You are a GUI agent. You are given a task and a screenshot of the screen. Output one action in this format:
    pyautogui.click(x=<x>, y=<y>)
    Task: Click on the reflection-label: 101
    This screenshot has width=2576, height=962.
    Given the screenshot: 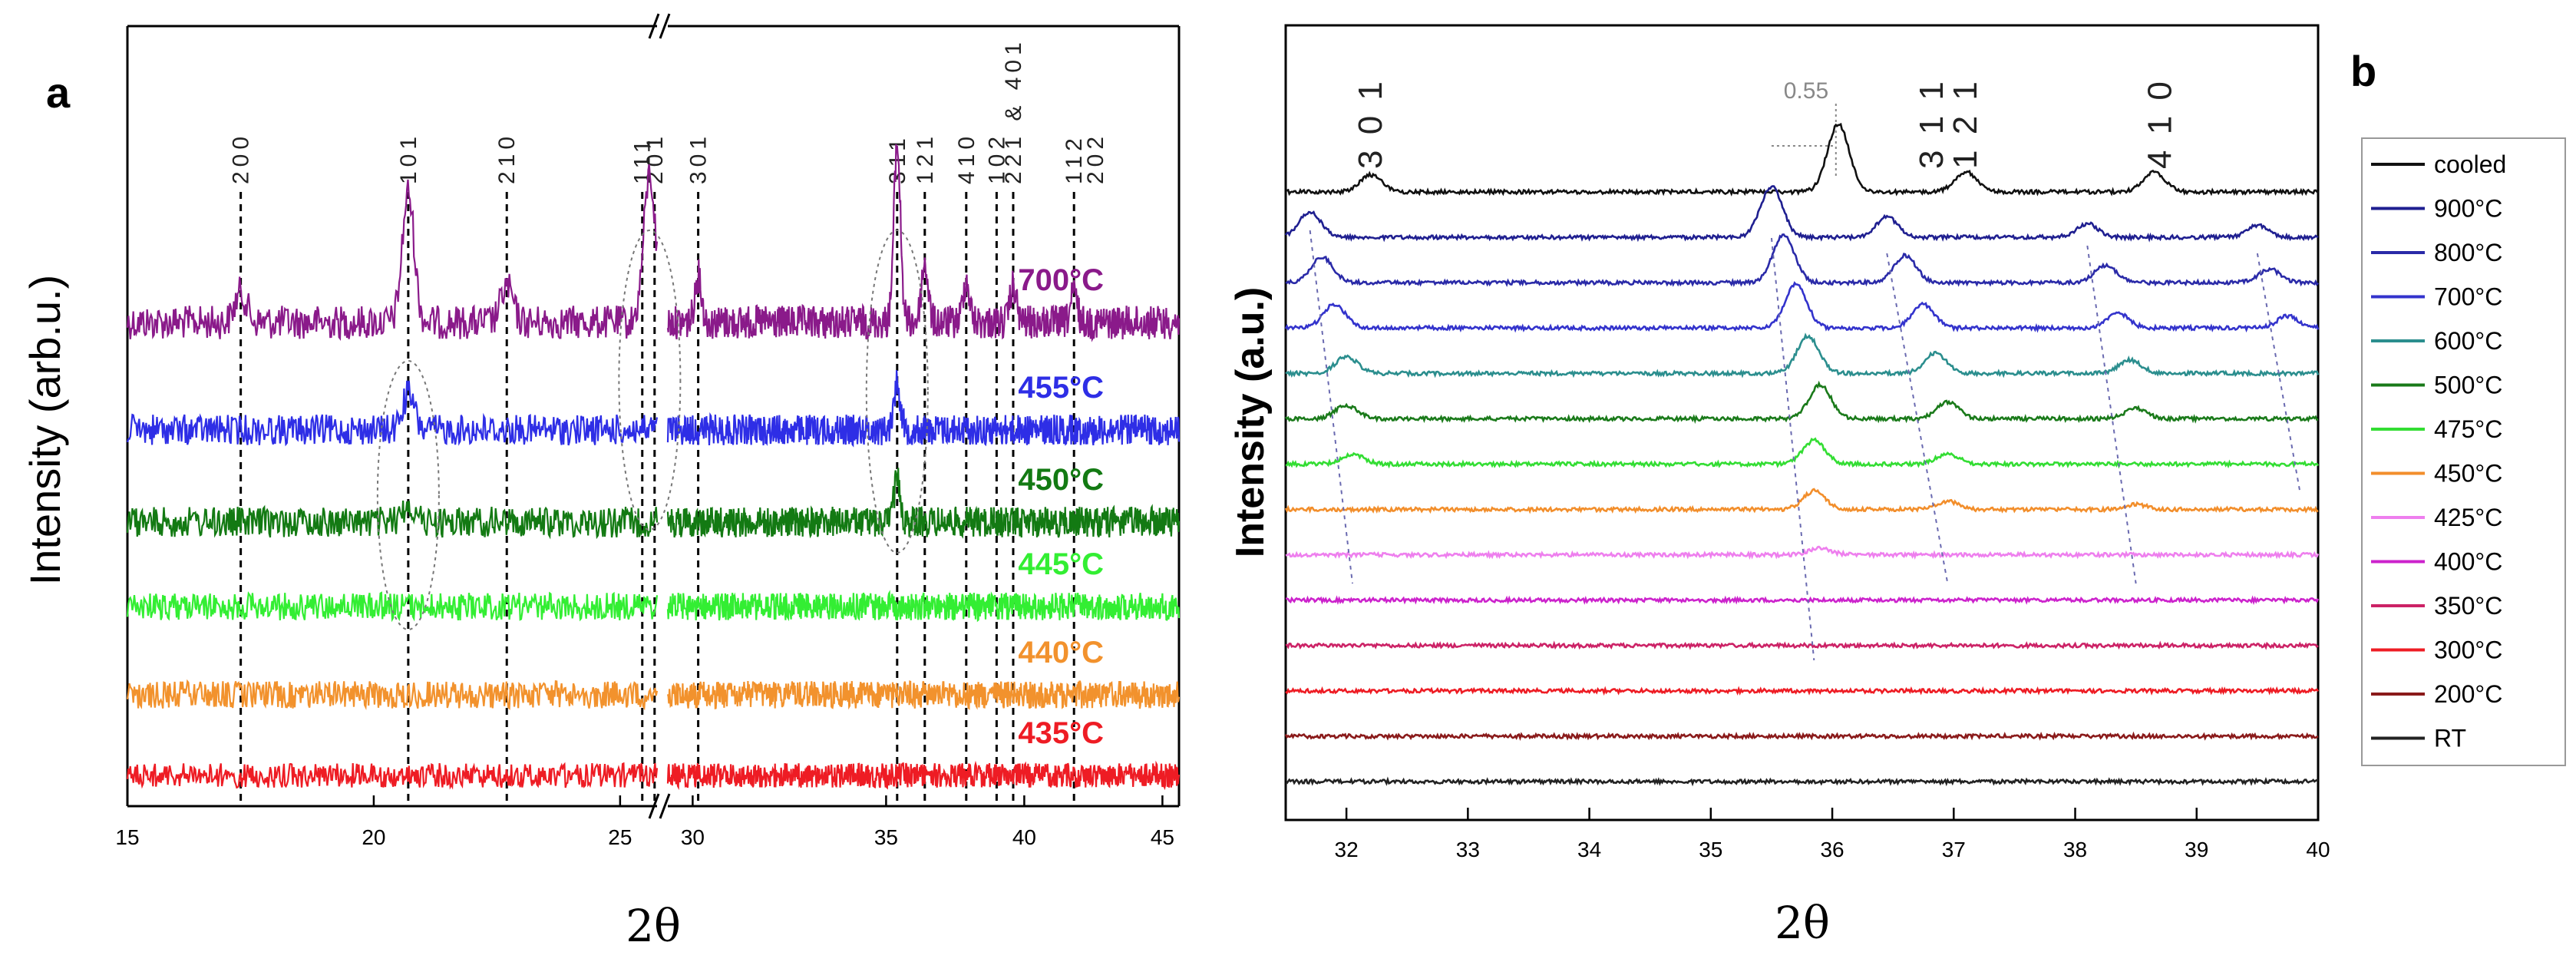 What is the action you would take?
    pyautogui.click(x=409, y=158)
    